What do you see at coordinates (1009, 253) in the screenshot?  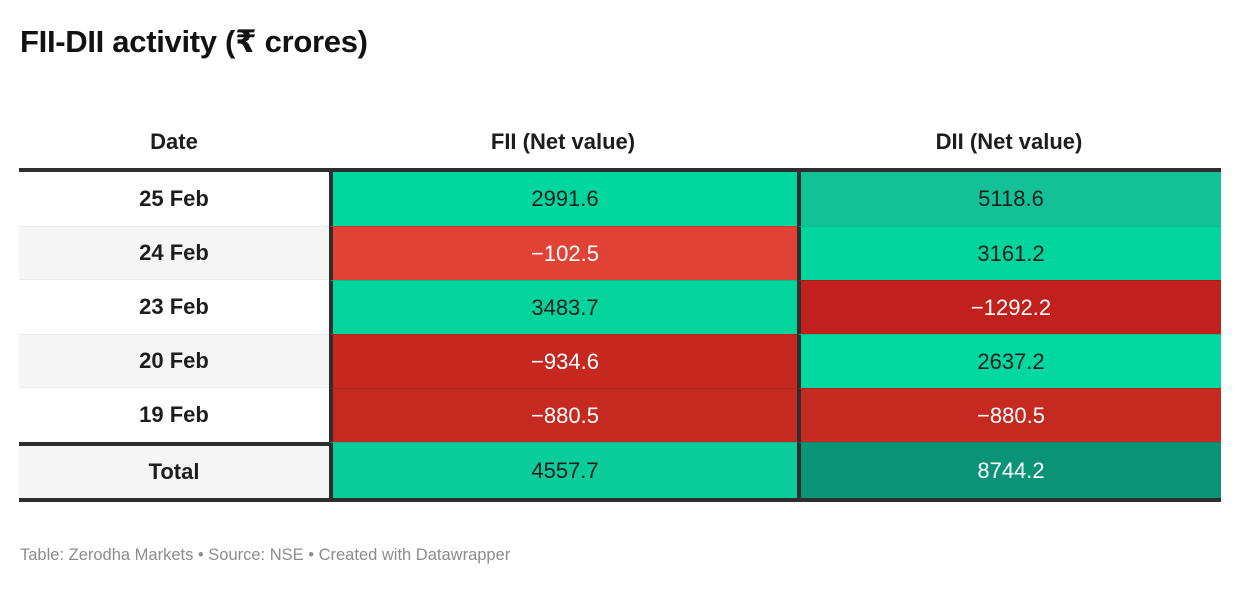 I see `dii-value-cell: 3161.2` at bounding box center [1009, 253].